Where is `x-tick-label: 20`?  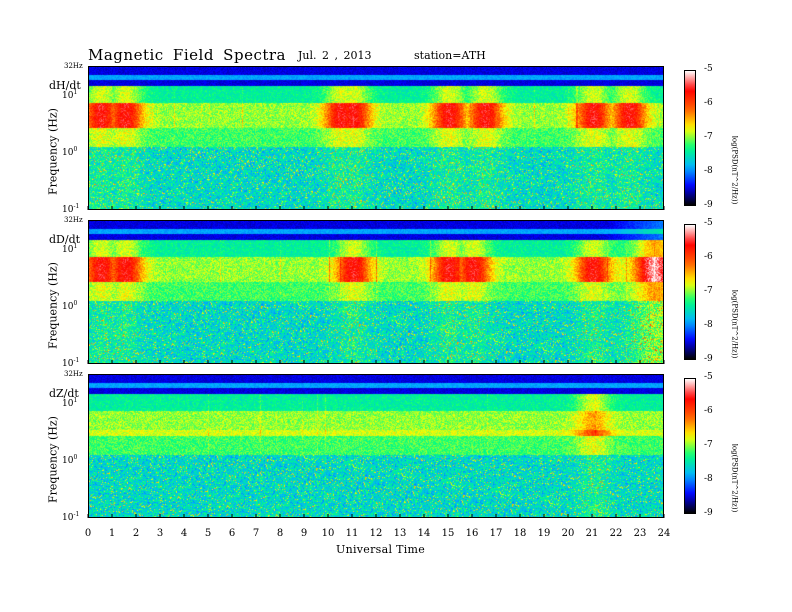
x-tick-label: 20 is located at coordinates (568, 533).